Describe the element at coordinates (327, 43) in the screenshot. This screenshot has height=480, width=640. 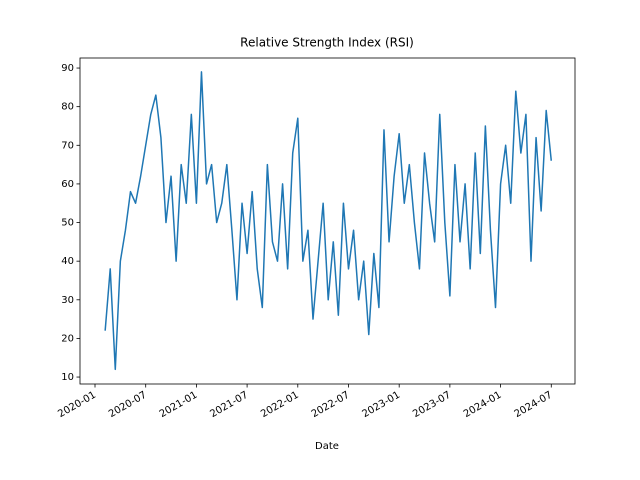
I see `chart-title: Relative Strength Index (RSI)` at that location.